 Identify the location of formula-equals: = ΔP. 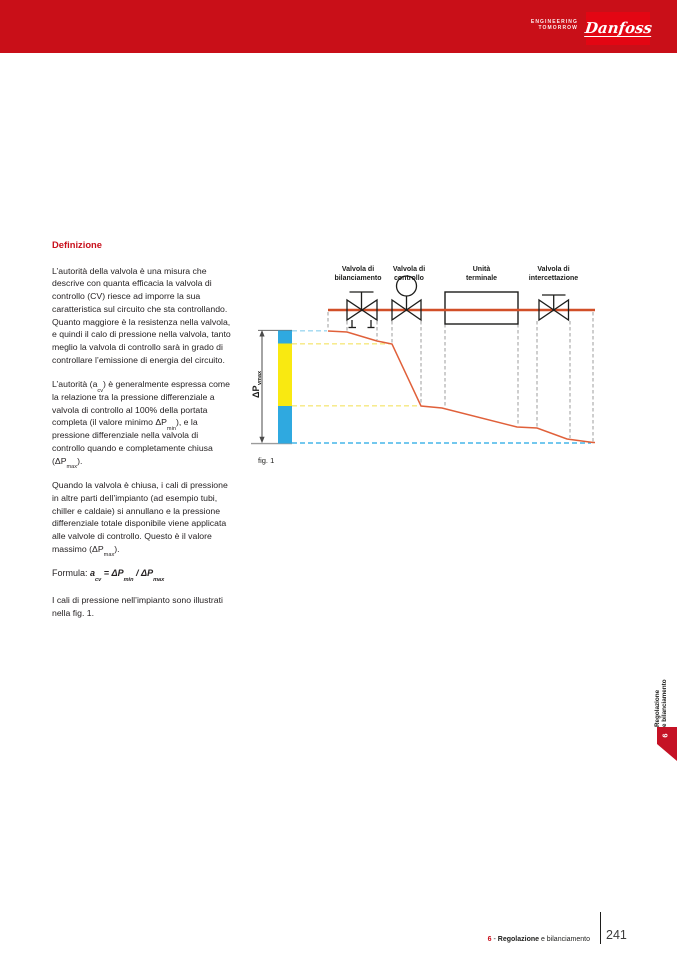
(112, 573).